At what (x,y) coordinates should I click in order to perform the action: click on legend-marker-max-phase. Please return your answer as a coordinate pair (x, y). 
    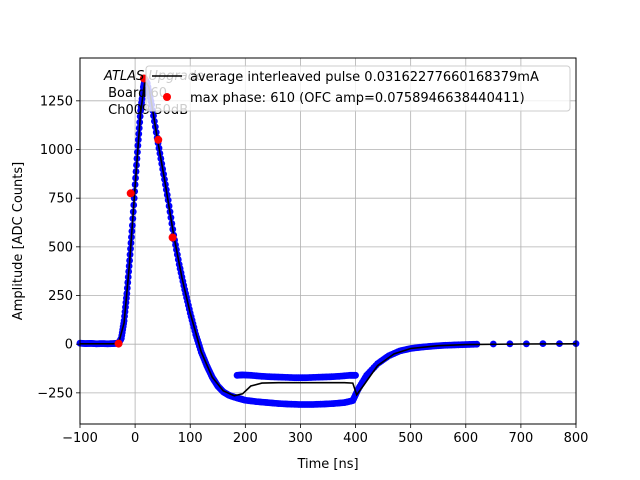
    Looking at the image, I should click on (167, 97).